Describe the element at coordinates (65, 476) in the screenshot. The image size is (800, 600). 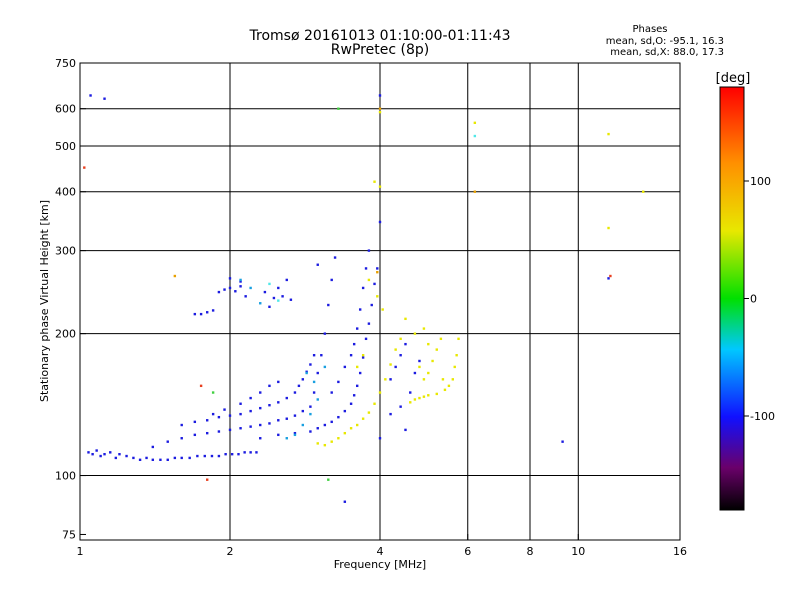
I see `y-tick-label: 100` at that location.